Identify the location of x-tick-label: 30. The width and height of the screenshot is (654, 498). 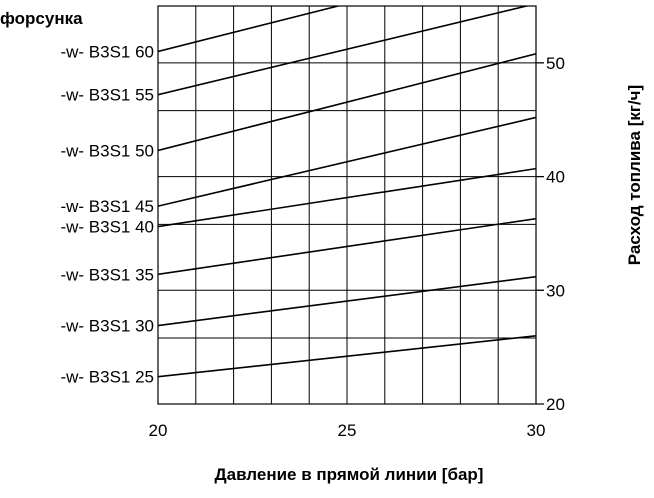
(536, 430).